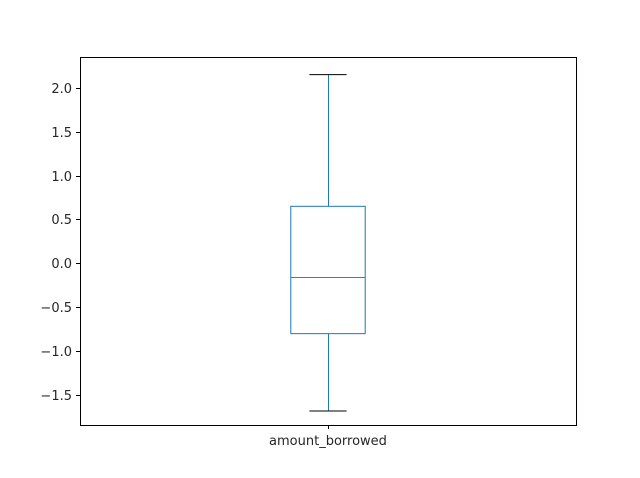 The height and width of the screenshot is (478, 640). I want to click on y-tick-label: 0.5, so click(61, 220).